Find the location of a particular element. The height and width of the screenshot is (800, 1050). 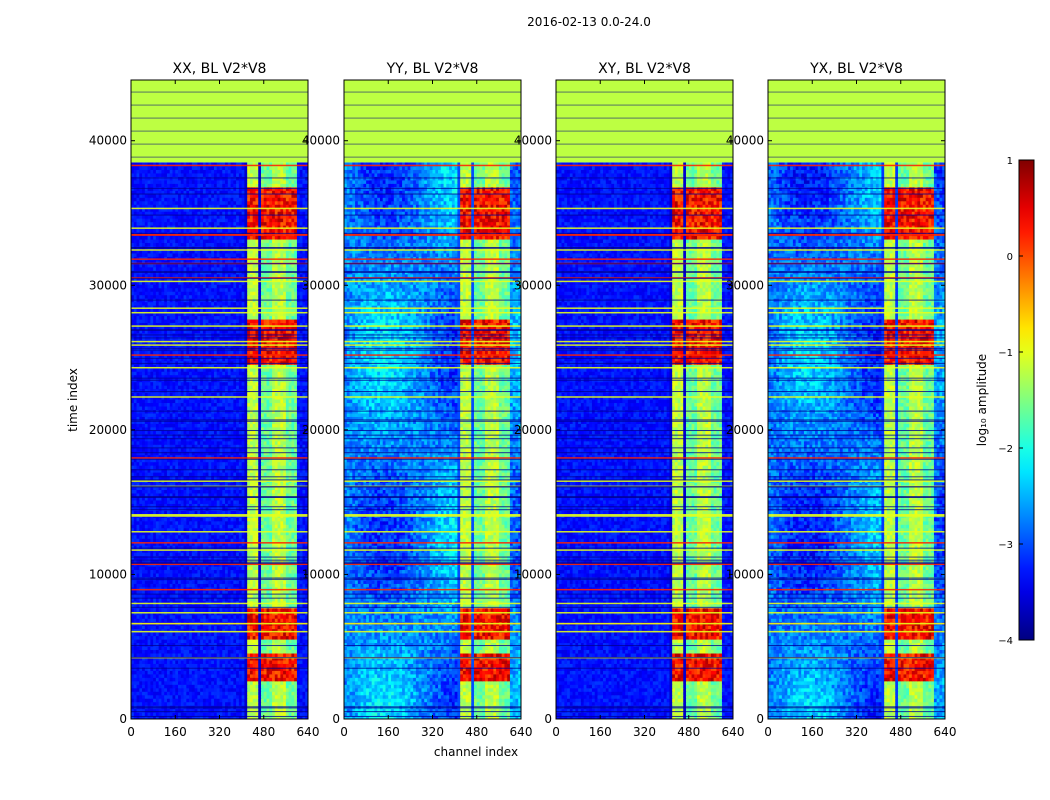

colorbar-tick-label: −4 is located at coordinates (1005, 641).